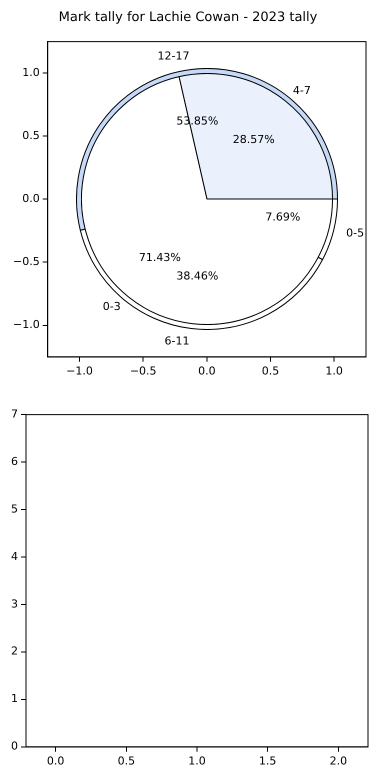 The image size is (390, 780). Describe the element at coordinates (253, 139) in the screenshot. I see `text: 28.57%` at that location.